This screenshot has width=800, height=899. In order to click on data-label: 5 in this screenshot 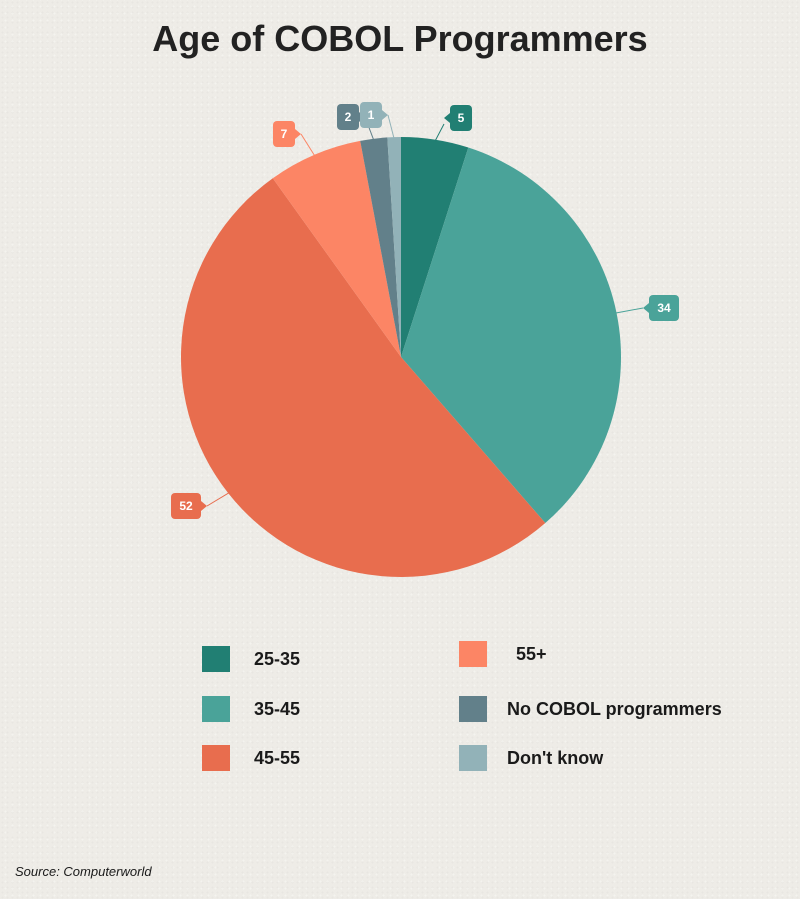, I will do `click(453, 123)`.